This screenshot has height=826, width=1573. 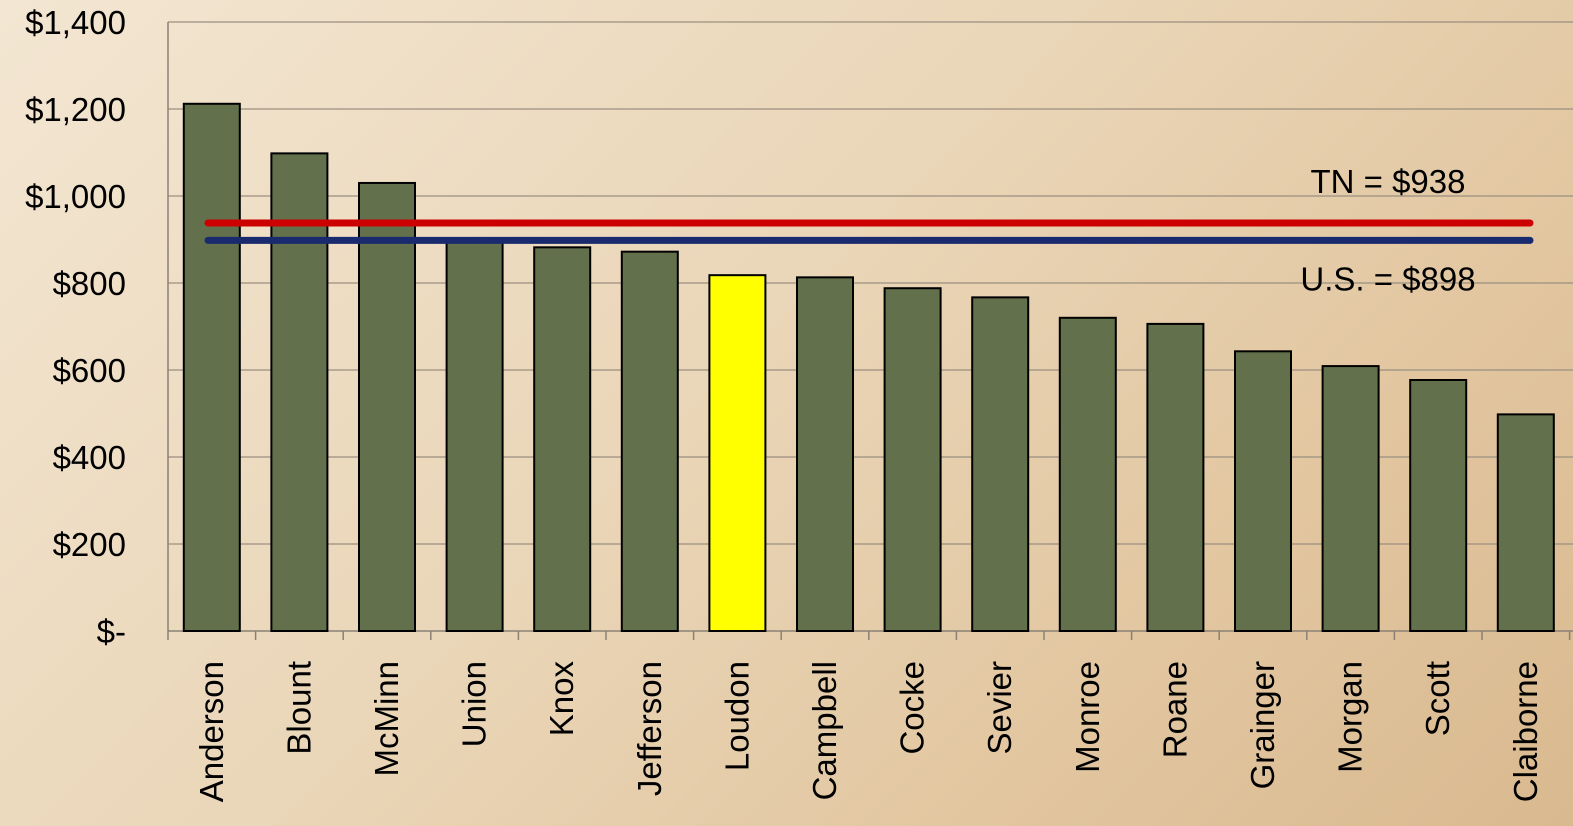 I want to click on bar-cocke, so click(x=912, y=459).